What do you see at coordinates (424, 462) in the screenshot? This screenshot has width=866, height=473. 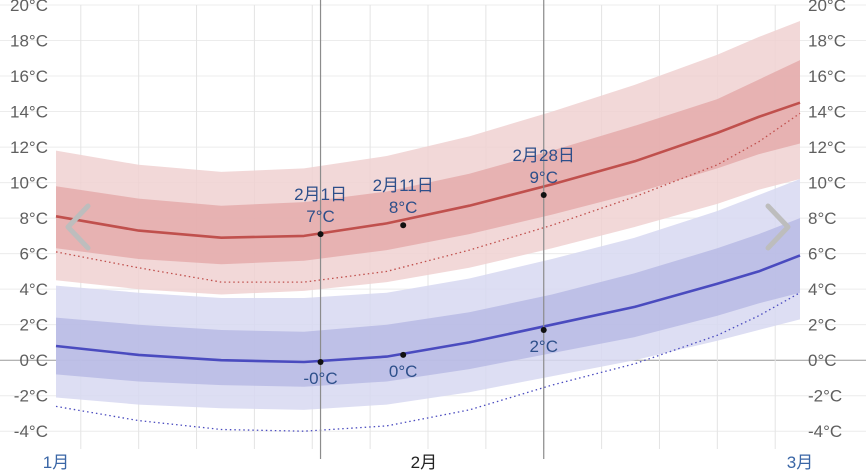 I see `month-label: 2月` at bounding box center [424, 462].